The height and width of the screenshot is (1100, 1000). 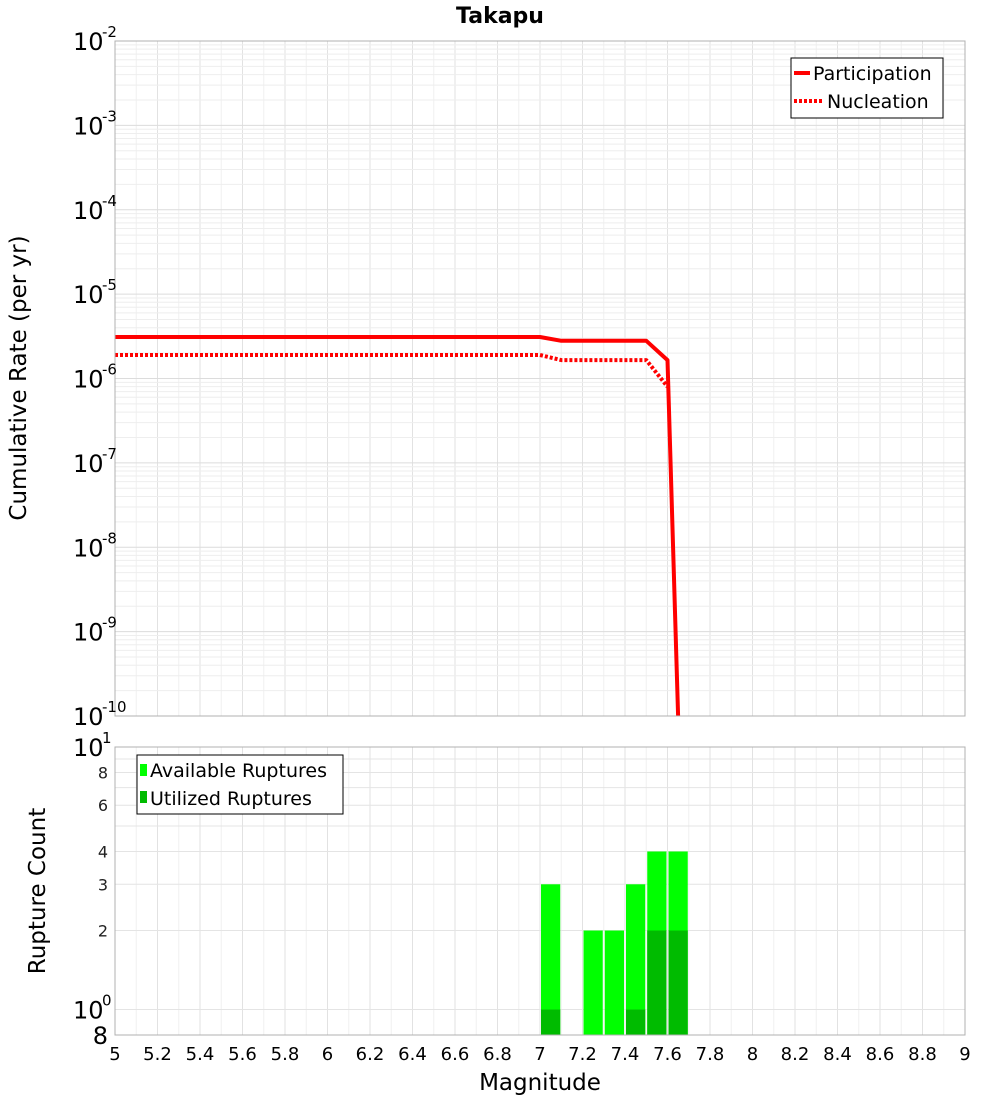 I want to click on legend-label-utilized: Utilized Ruptures, so click(x=231, y=799).